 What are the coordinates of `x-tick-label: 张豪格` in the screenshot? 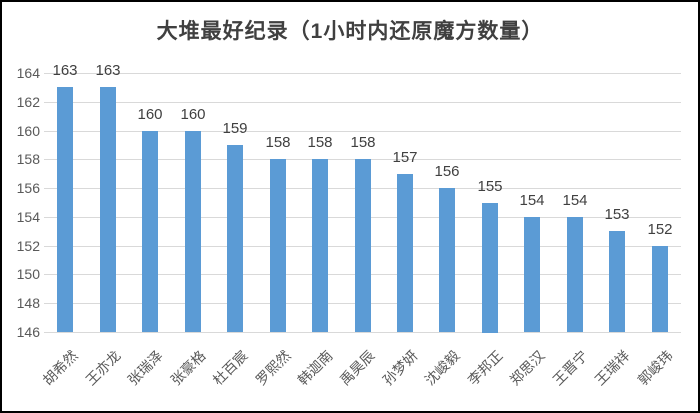 It's located at (188, 368).